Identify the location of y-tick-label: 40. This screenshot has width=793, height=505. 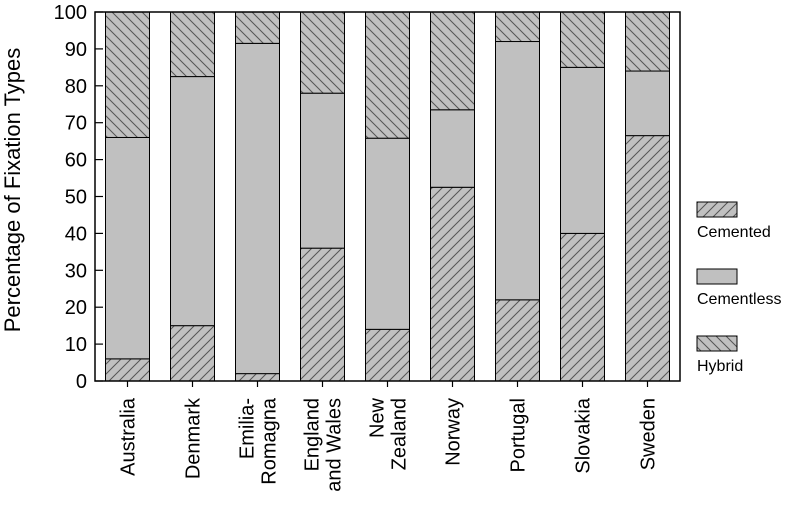
(76, 234).